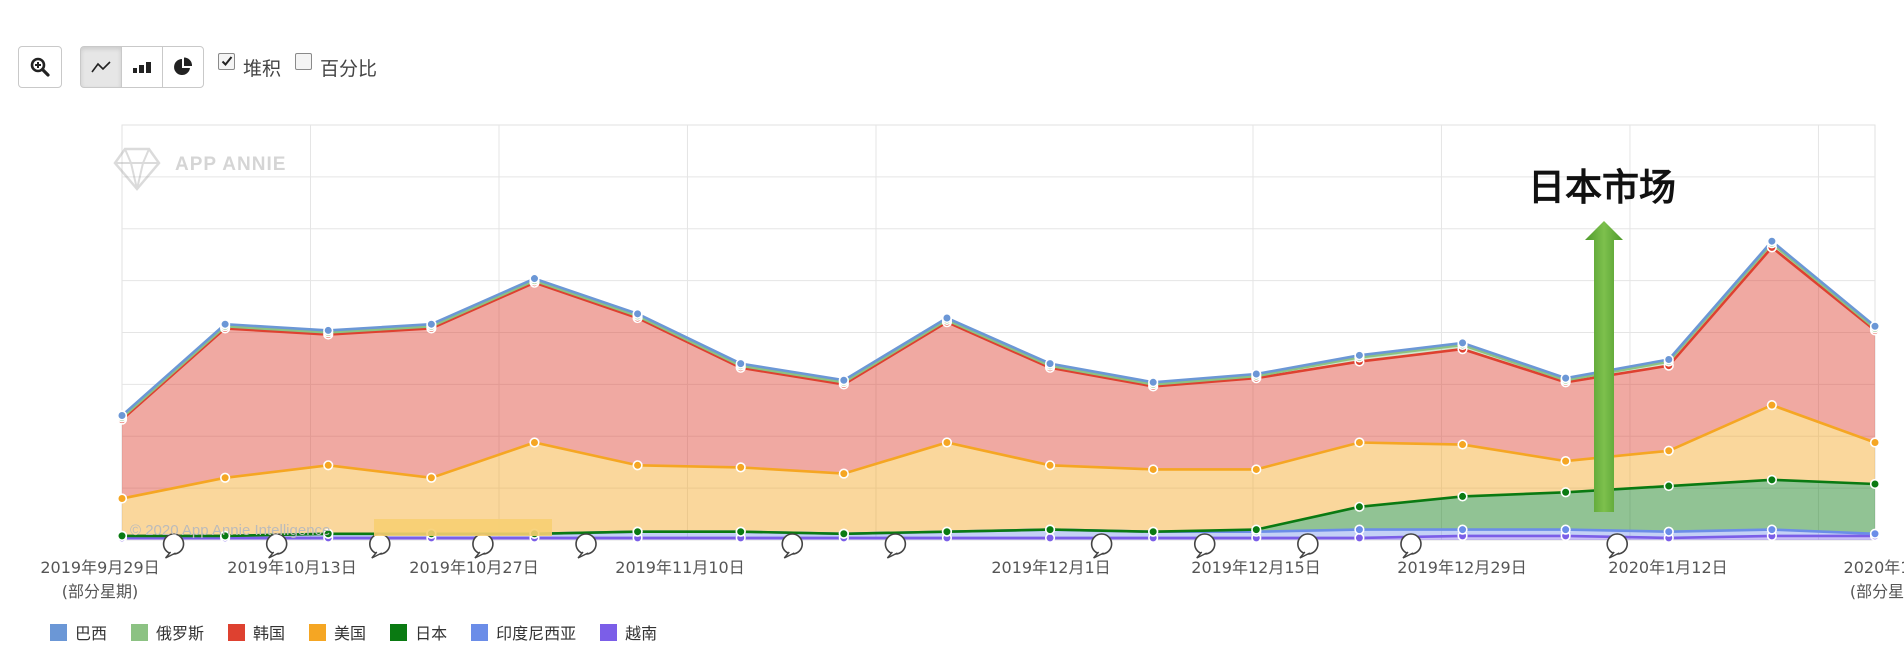 Image resolution: width=1904 pixels, height=658 pixels. I want to click on x-axis-label: 2019年10月27日, so click(473, 567).